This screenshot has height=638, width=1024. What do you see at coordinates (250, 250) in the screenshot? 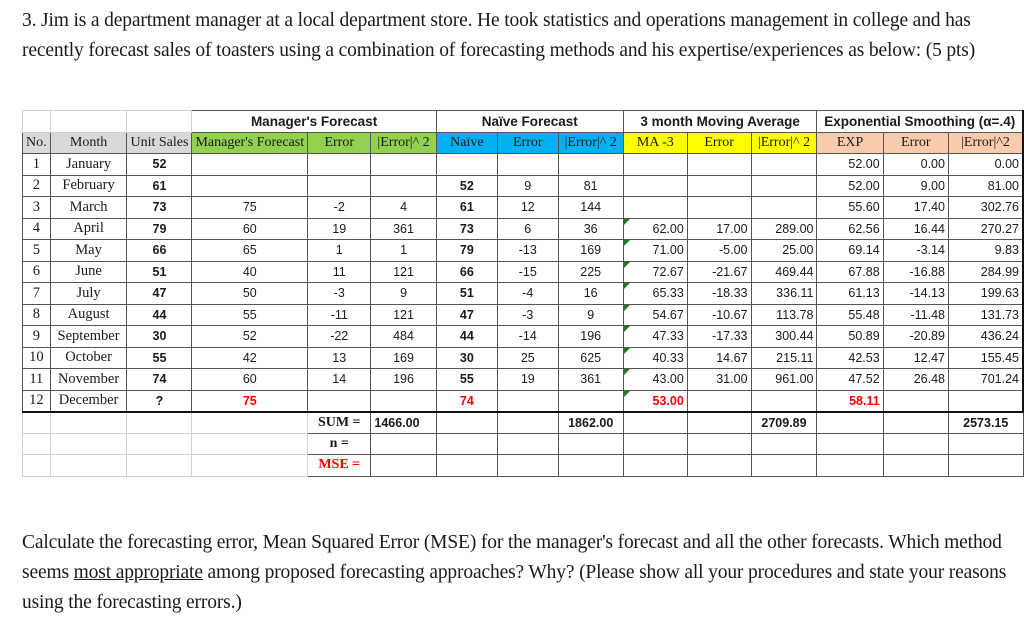
I see `row-mgr-forecast: 65` at bounding box center [250, 250].